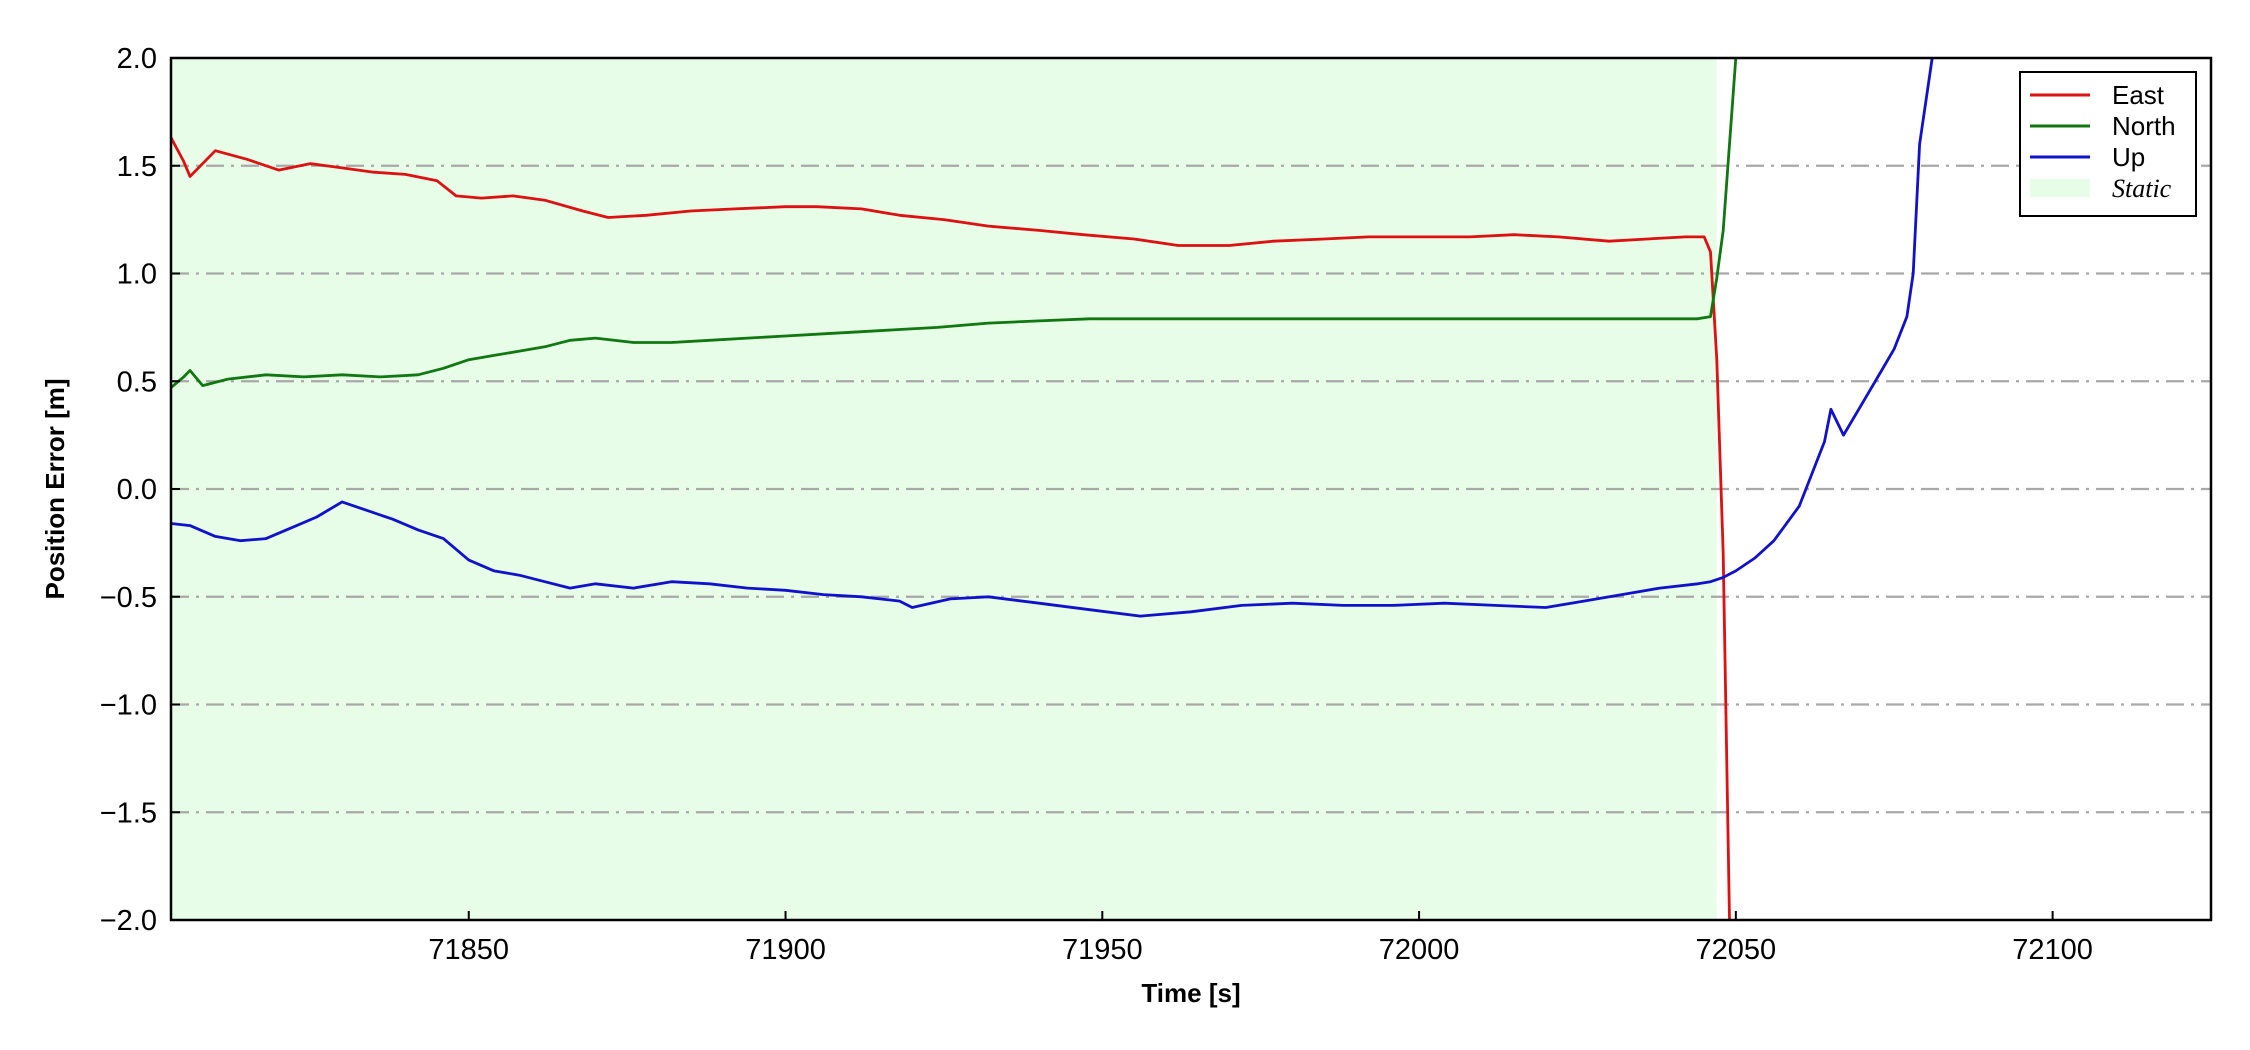 The image size is (2250, 1050). Describe the element at coordinates (55, 488) in the screenshot. I see `y-axis-label: Position Error [m]` at that location.